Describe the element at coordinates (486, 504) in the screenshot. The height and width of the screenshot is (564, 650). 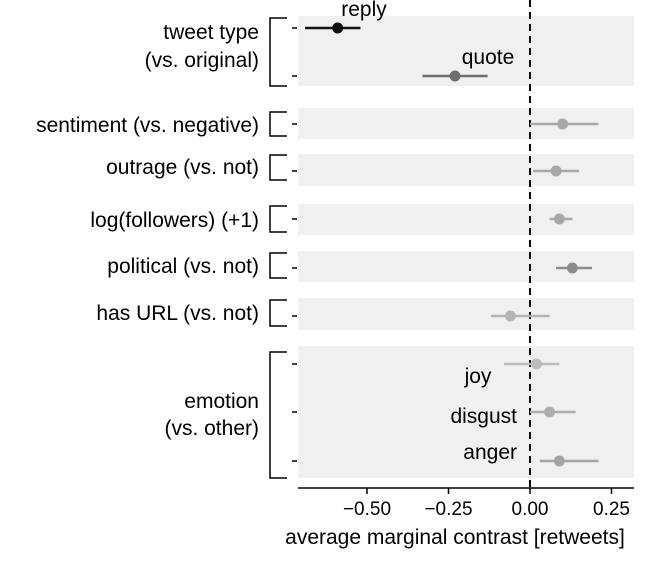
I see `x-axis-ticks: −0.50 −0.25 0.00 0.25` at that location.